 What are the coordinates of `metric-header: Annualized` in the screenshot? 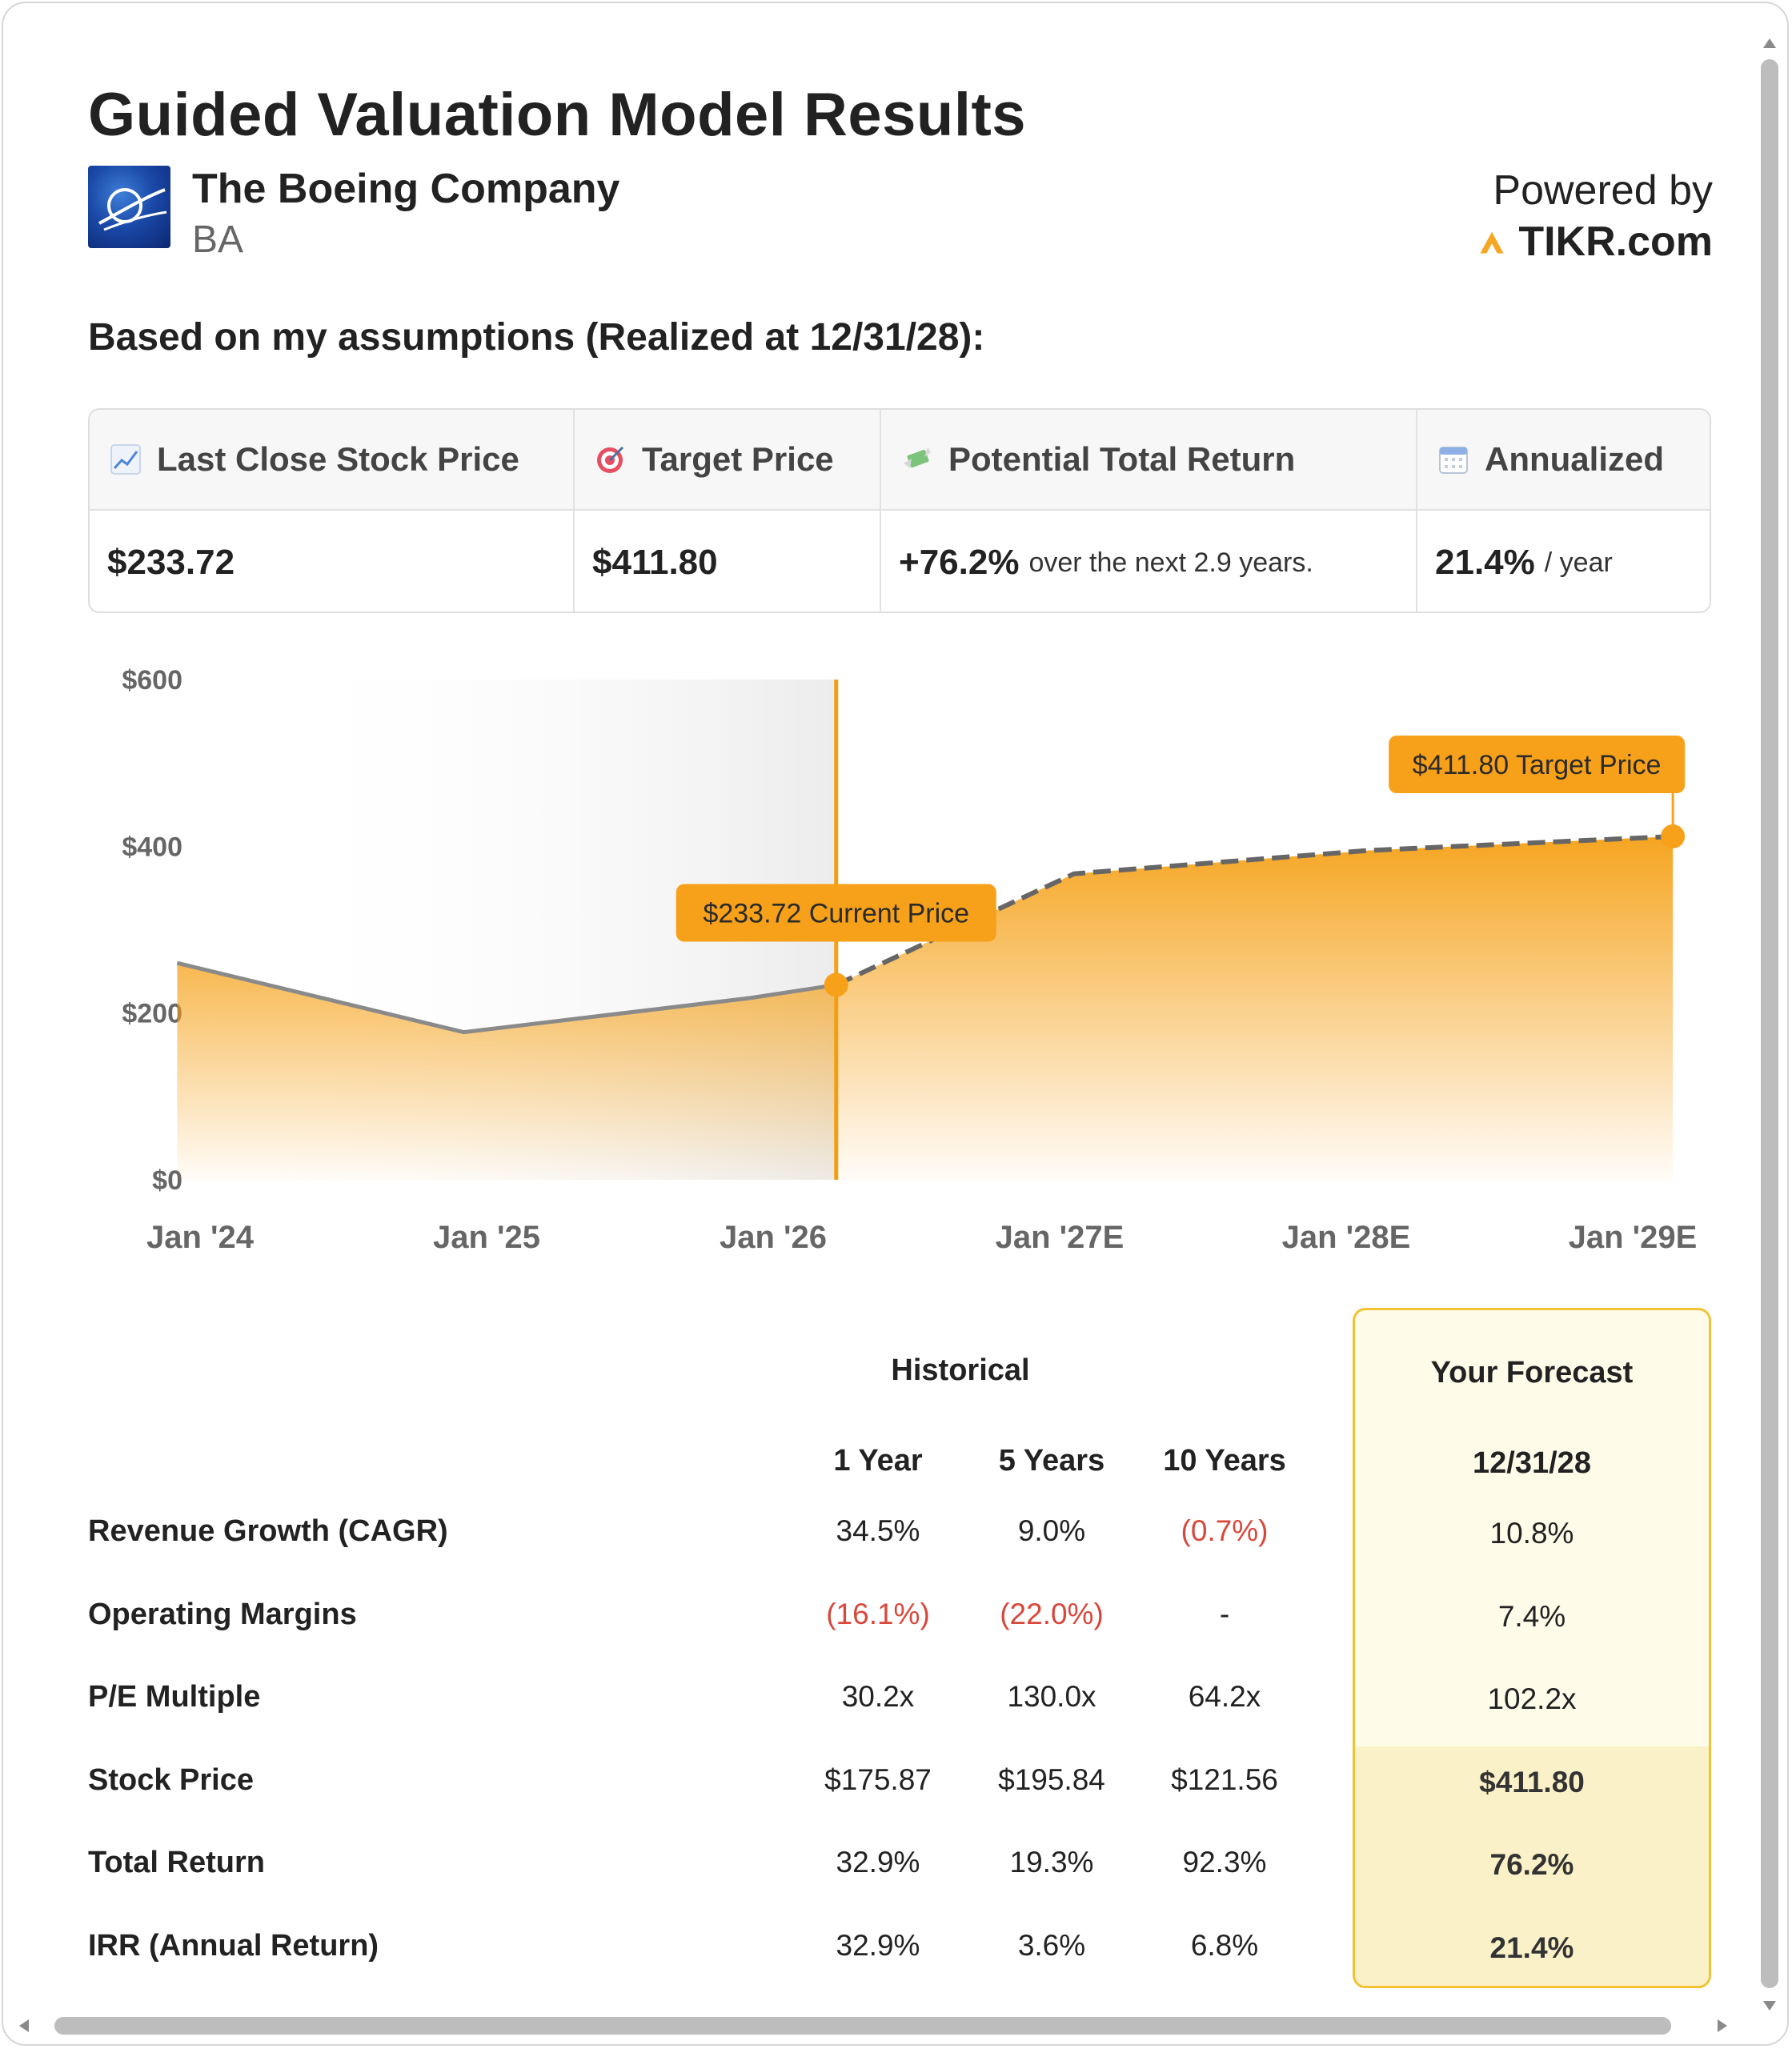 It's located at (1563, 461).